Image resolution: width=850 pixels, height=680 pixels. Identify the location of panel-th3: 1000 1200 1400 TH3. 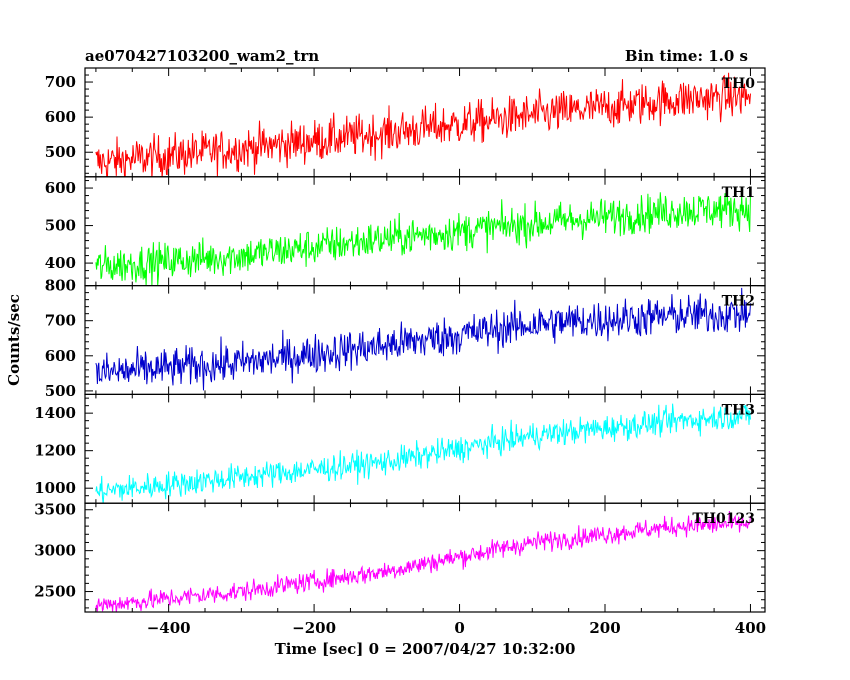
(400, 448).